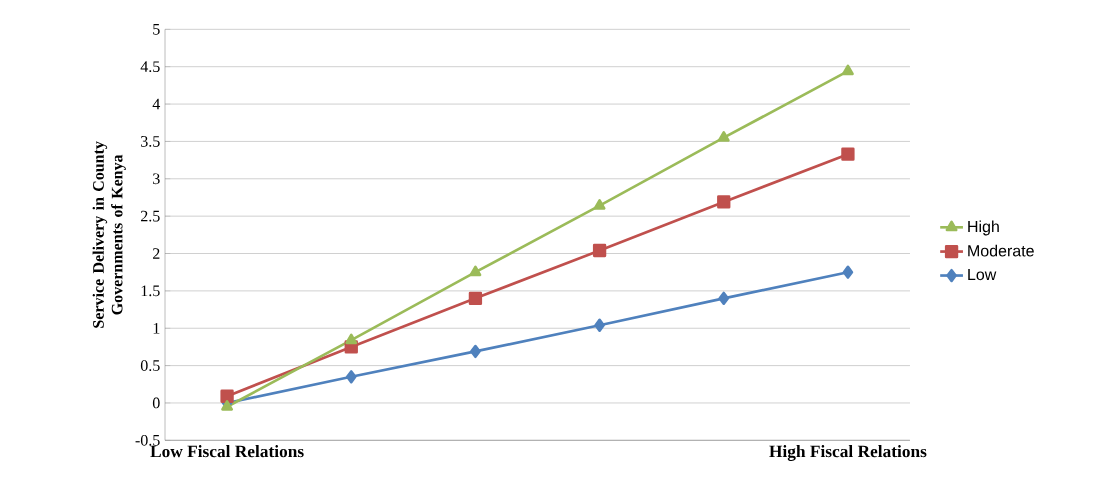 The image size is (1096, 485). I want to click on y-axis-title: Service Delivery in County Governments of Kenya, so click(109, 234).